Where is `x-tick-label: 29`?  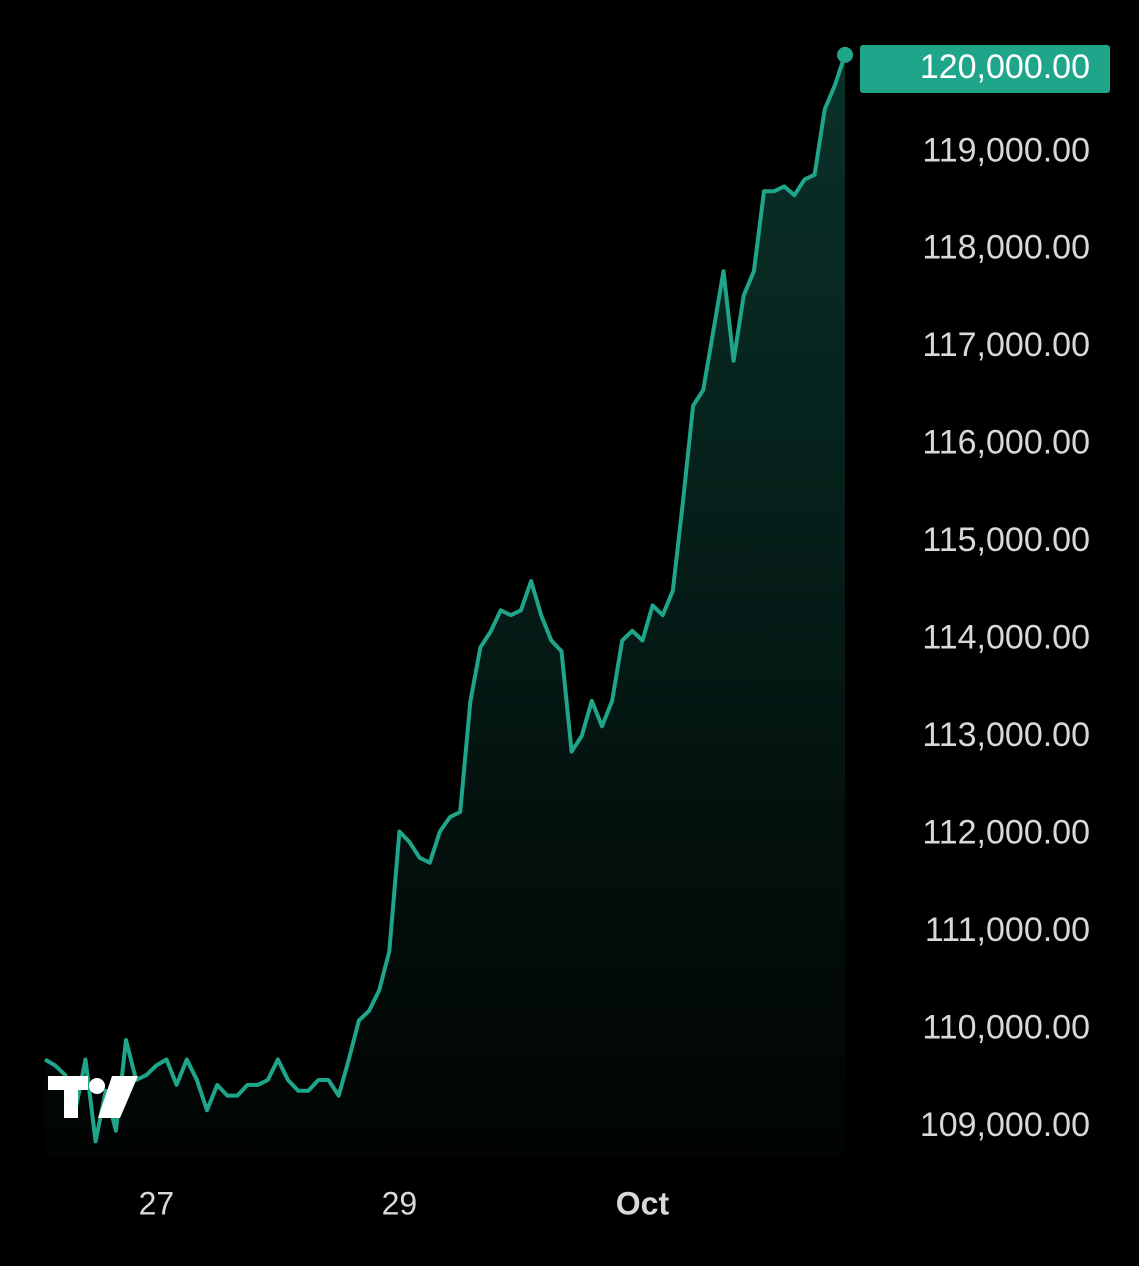
x-tick-label: 29 is located at coordinates (400, 1203).